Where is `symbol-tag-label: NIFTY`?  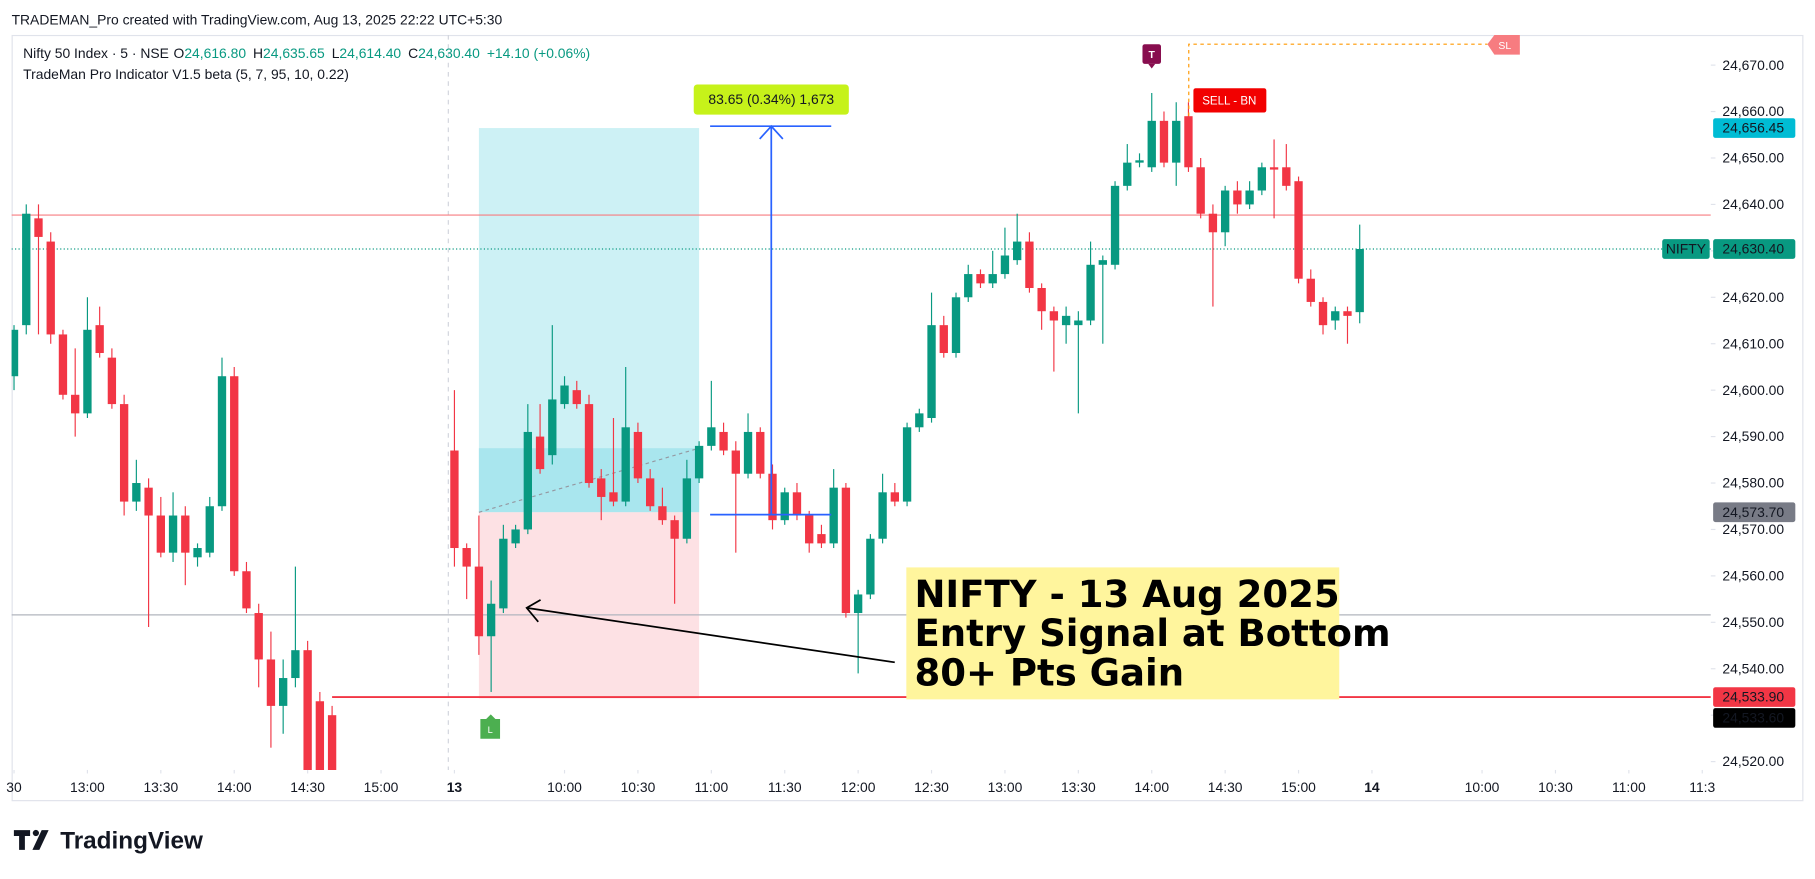 symbol-tag-label: NIFTY is located at coordinates (1686, 249).